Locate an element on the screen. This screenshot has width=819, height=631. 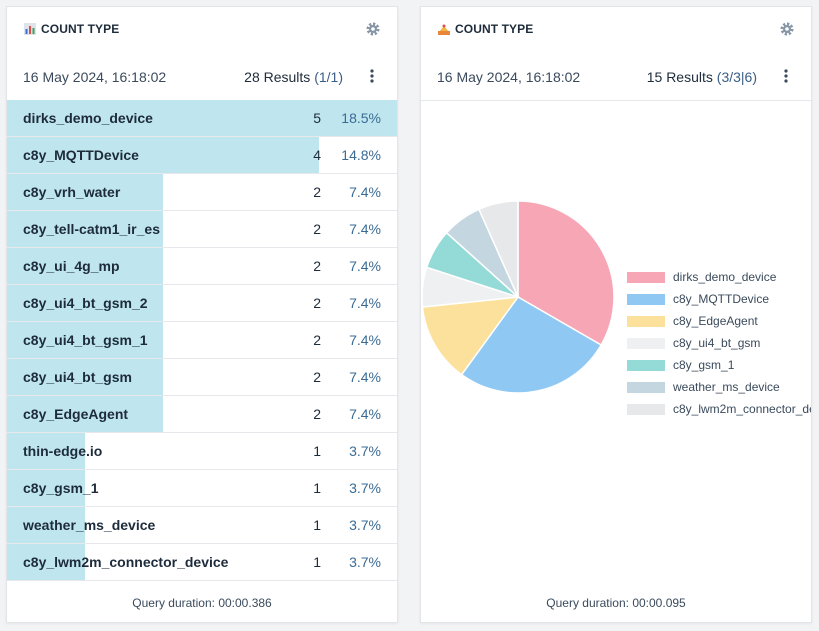
pie-slice-c8y-edgeagent is located at coordinates (470, 336).